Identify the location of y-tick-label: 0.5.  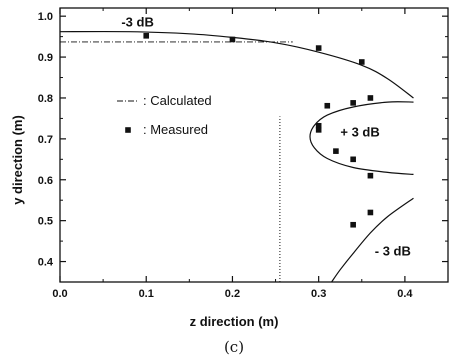
(45, 222).